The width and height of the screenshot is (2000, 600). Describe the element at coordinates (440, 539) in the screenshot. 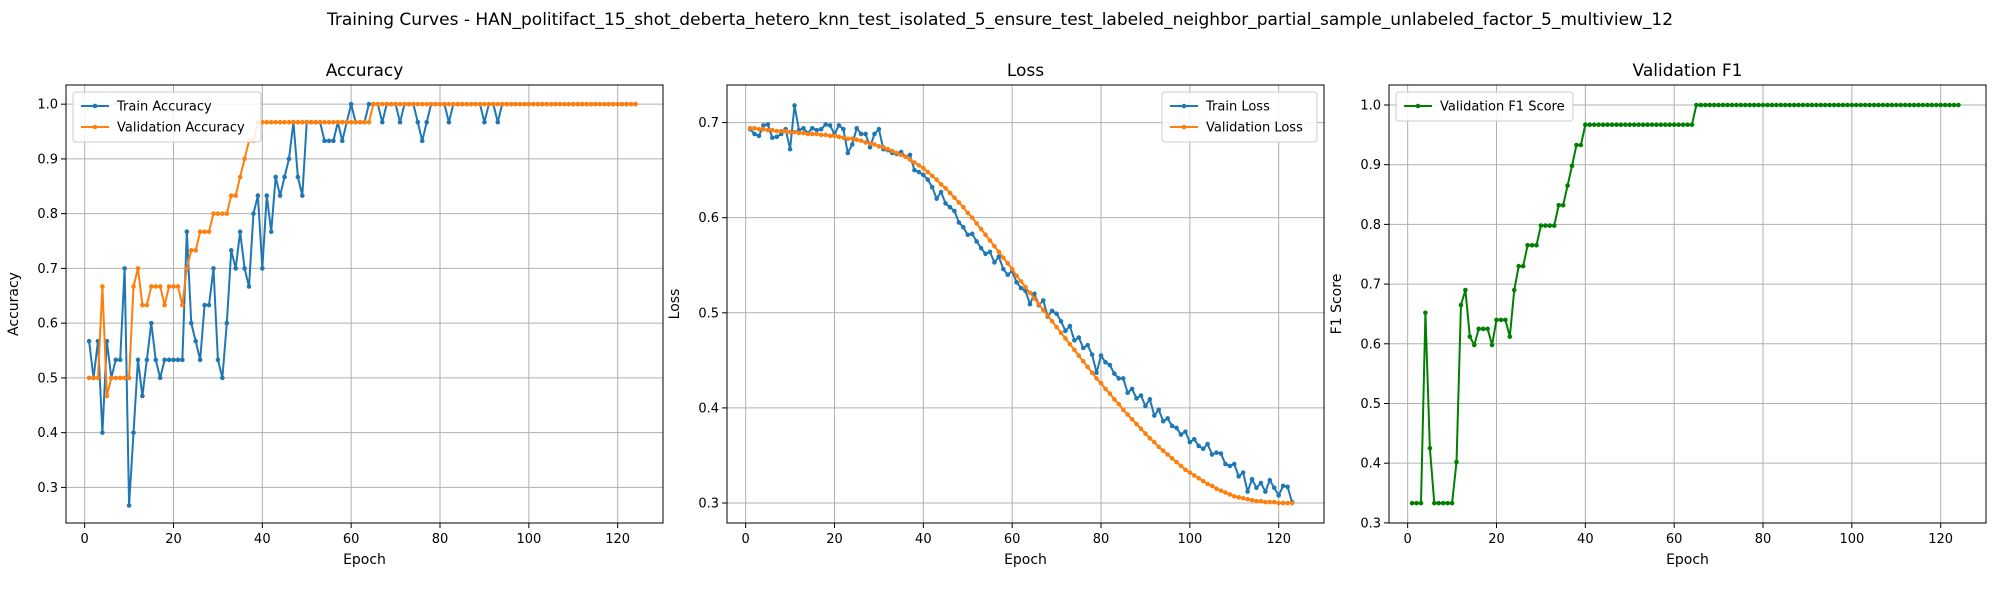

I see `x-tick-label: 80` at that location.